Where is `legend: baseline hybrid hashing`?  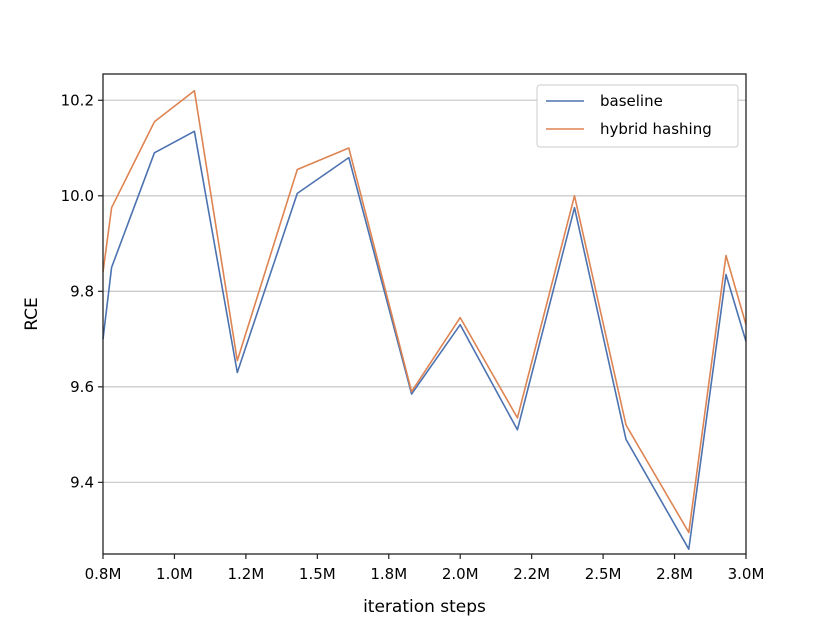 legend: baseline hybrid hashing is located at coordinates (637, 116).